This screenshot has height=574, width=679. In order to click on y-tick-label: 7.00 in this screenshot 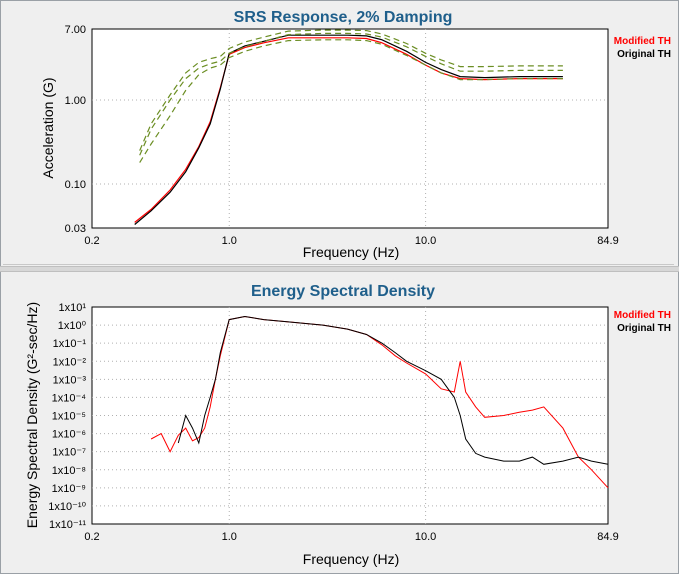, I will do `click(75, 30)`.